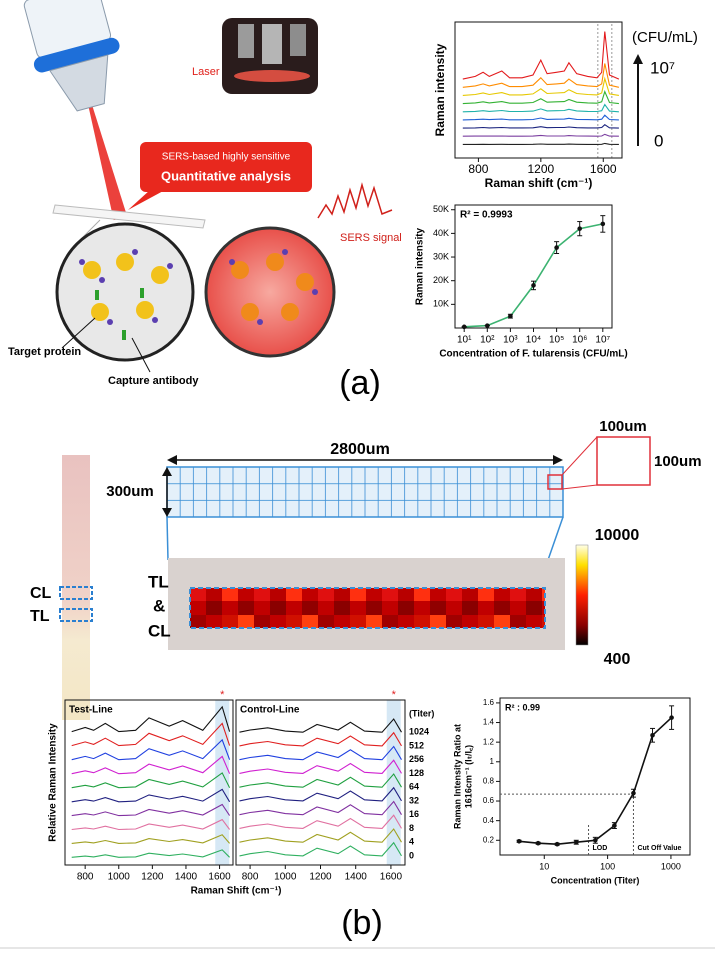 This screenshot has height=962, width=715. What do you see at coordinates (464, 340) in the screenshot?
I see `x-tick-label: 10¹` at bounding box center [464, 340].